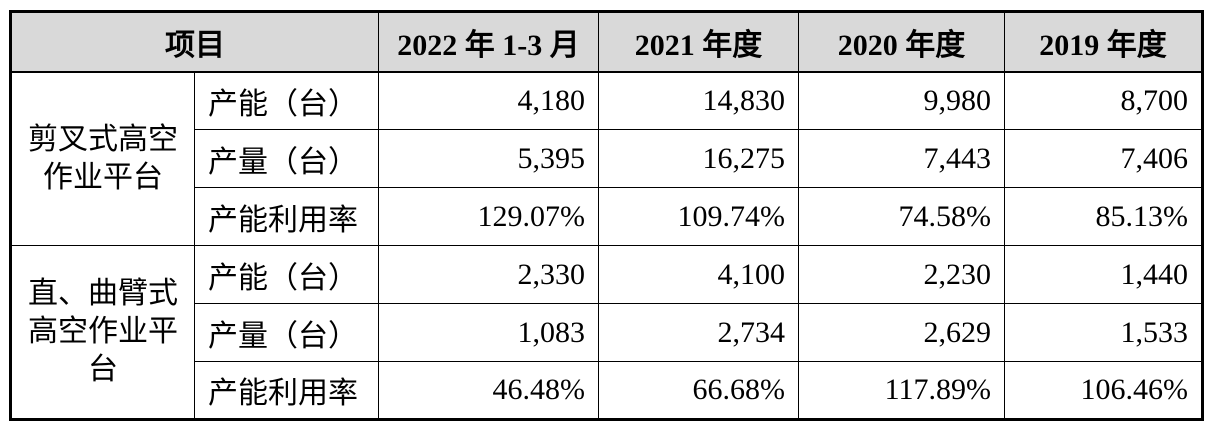 The image size is (1218, 428). Describe the element at coordinates (1103, 216) in the screenshot. I see `value-cell: 85.13%` at that location.